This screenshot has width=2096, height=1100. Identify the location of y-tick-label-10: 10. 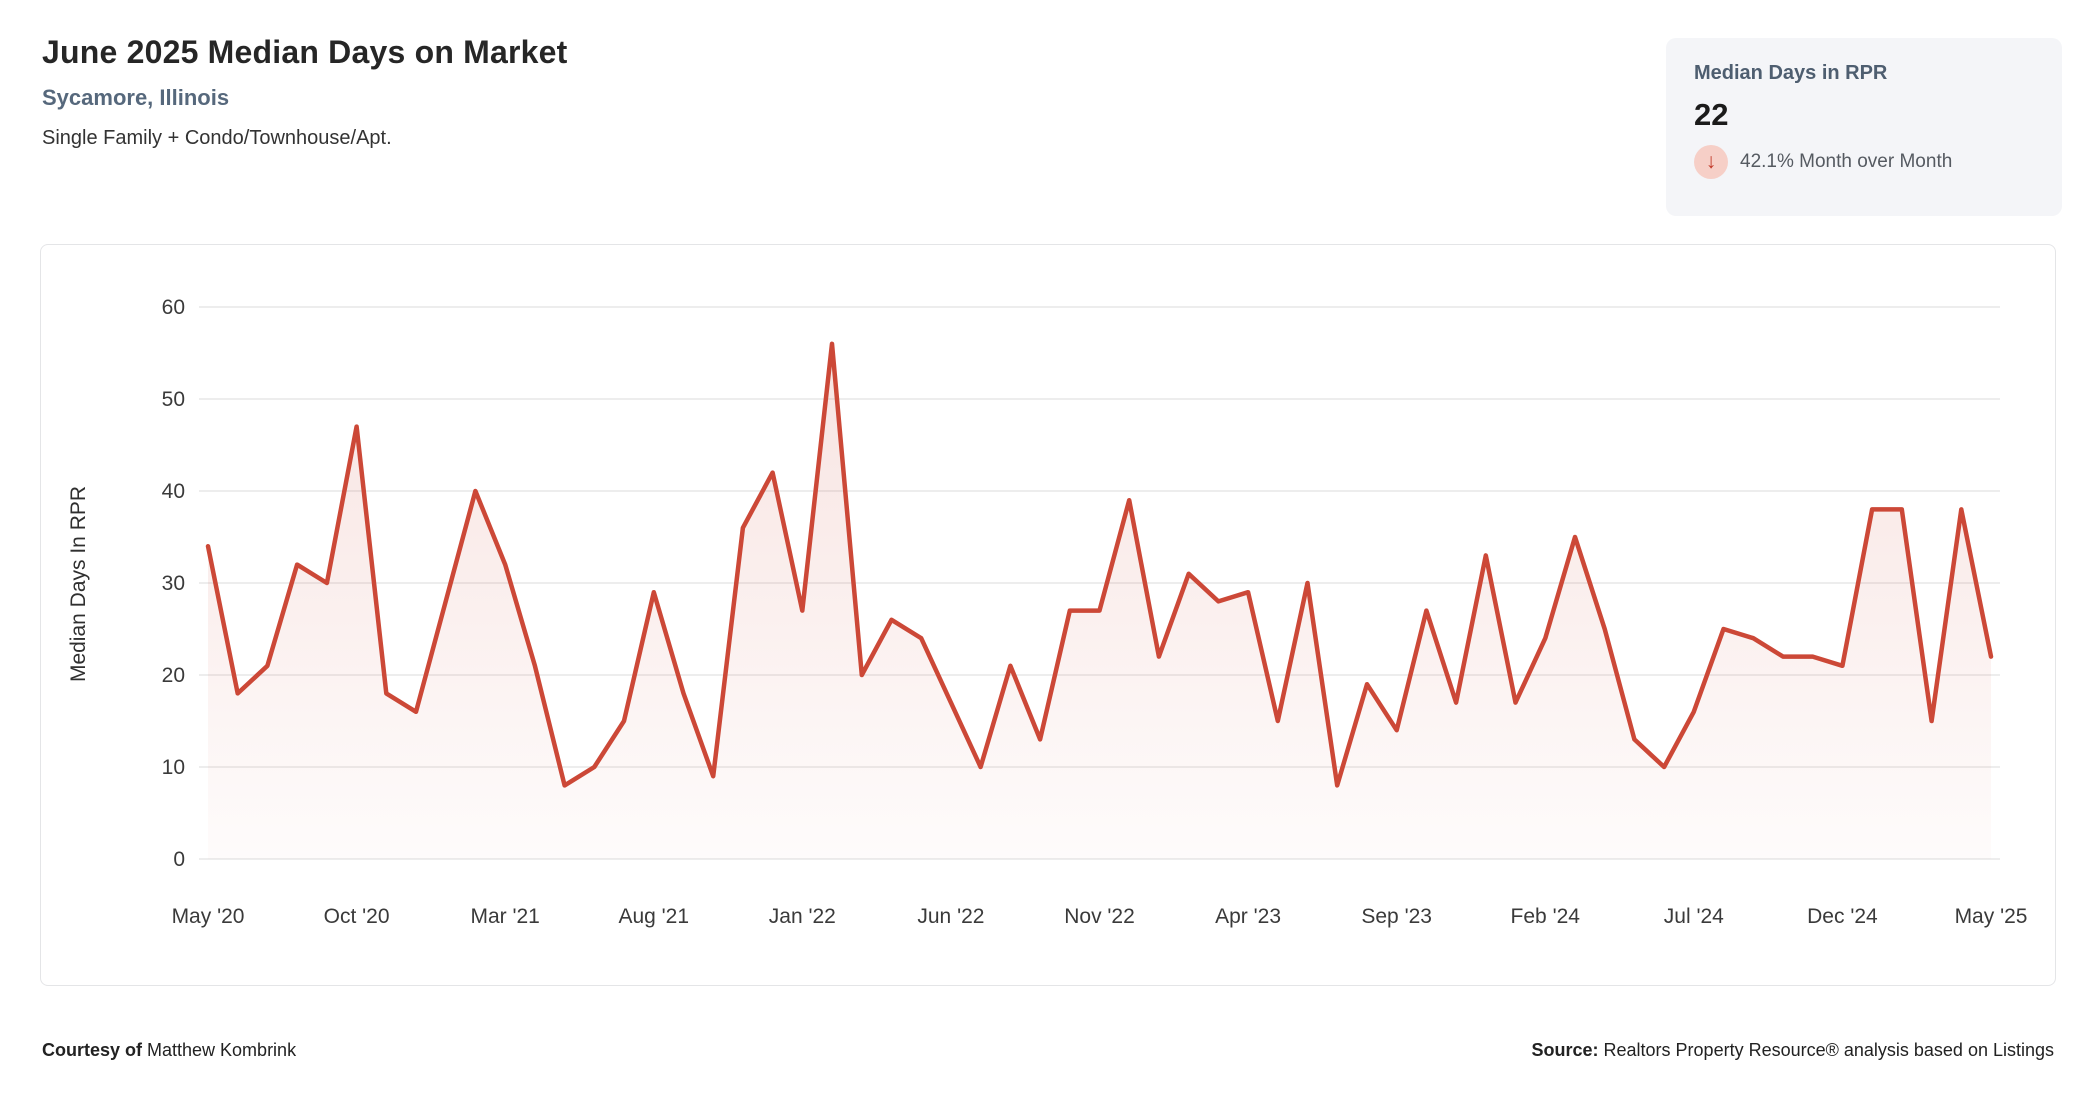
(173, 767).